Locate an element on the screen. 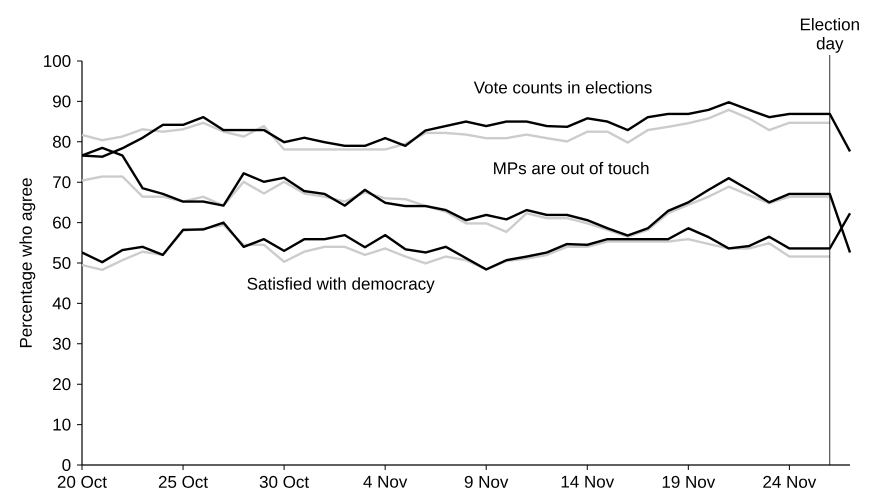 This screenshot has width=873, height=502. series-label: Vote counts in elections is located at coordinates (563, 87).